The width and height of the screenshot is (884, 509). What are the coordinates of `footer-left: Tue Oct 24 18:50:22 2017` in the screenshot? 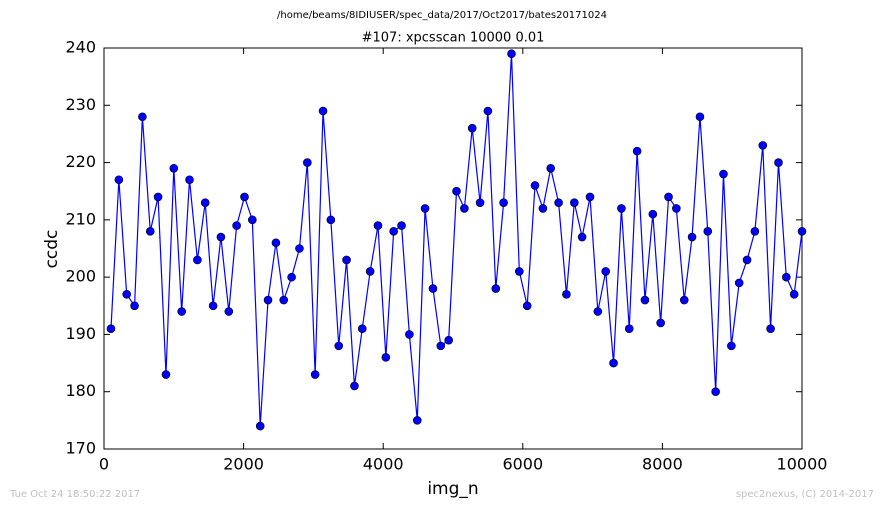 It's located at (74, 494).